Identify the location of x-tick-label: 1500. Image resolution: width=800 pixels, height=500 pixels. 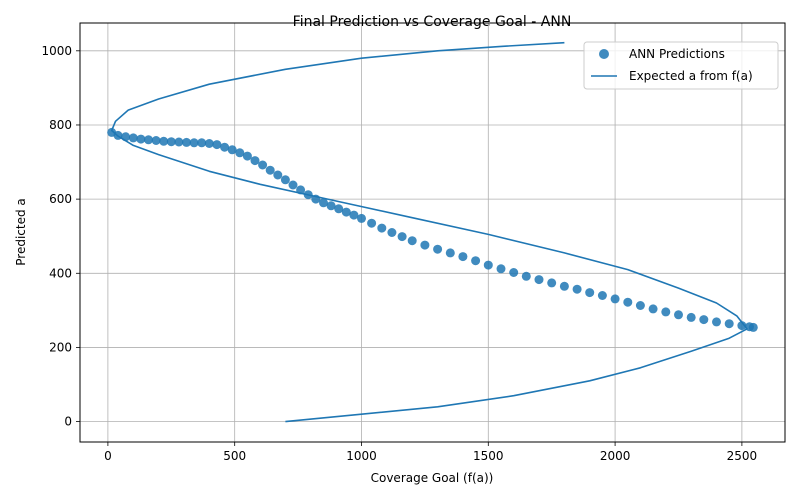
(488, 456).